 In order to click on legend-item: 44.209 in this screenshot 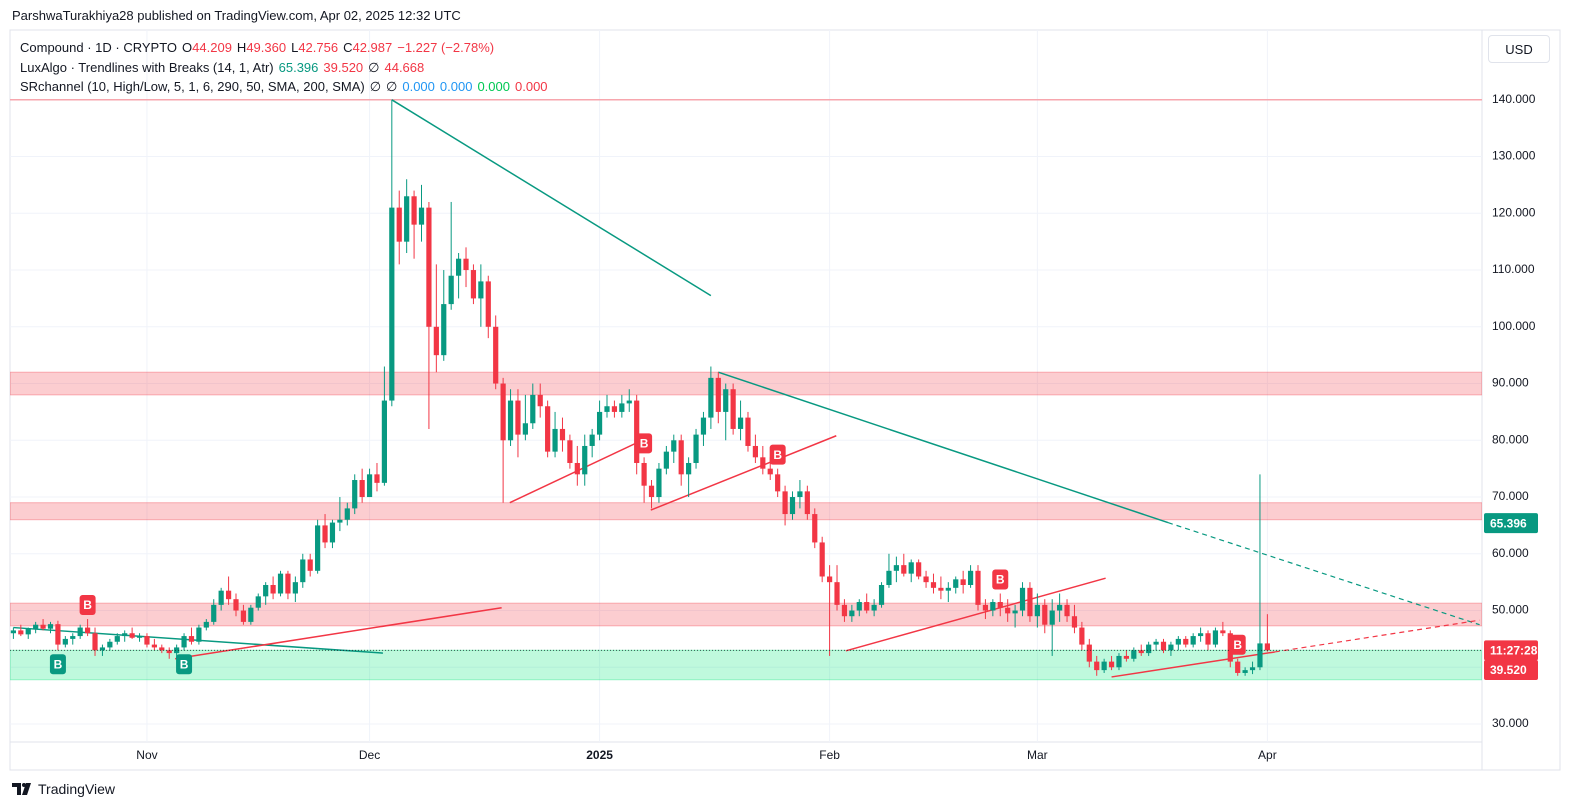, I will do `click(212, 47)`.